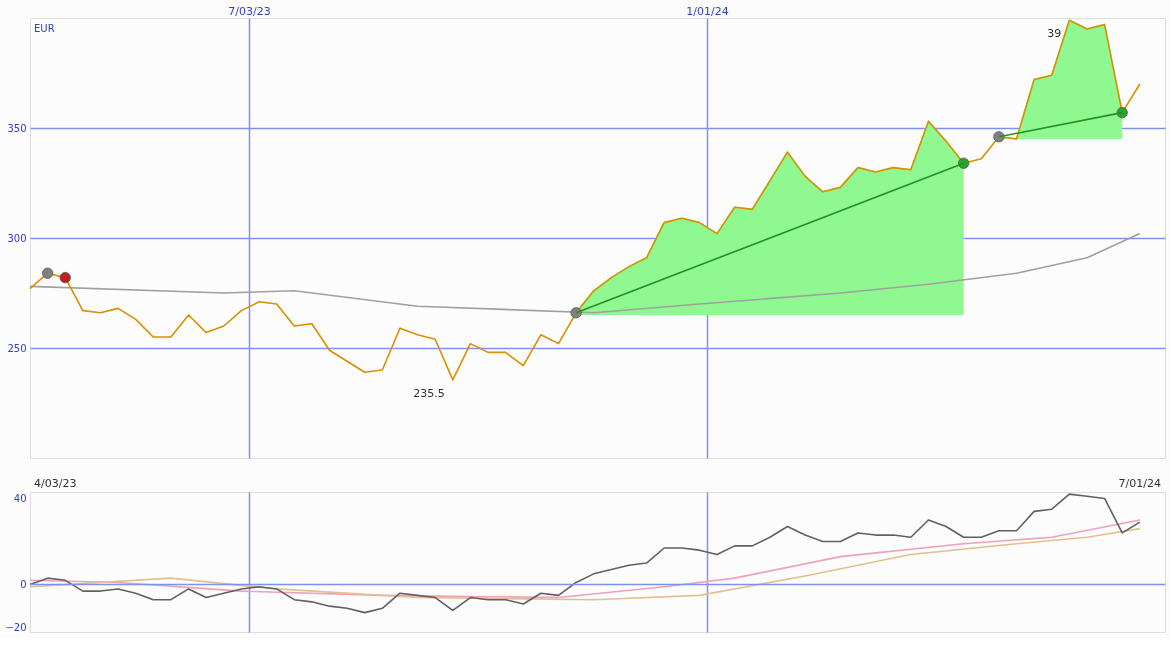 Image resolution: width=1175 pixels, height=650 pixels. Describe the element at coordinates (707, 11) in the screenshot. I see `x-tick-label: 1/01/24` at that location.